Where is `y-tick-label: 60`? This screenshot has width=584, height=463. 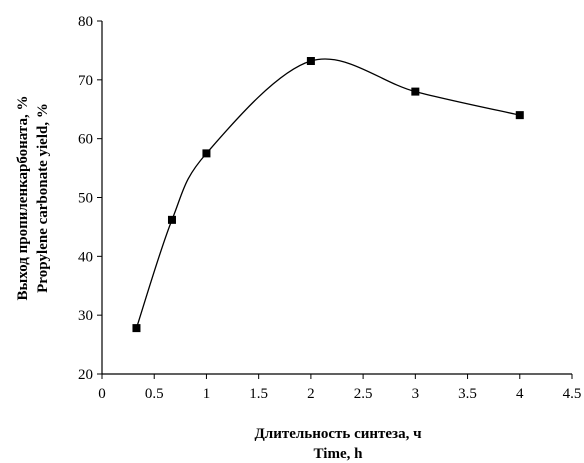 y-tick-label: 60 is located at coordinates (85, 140).